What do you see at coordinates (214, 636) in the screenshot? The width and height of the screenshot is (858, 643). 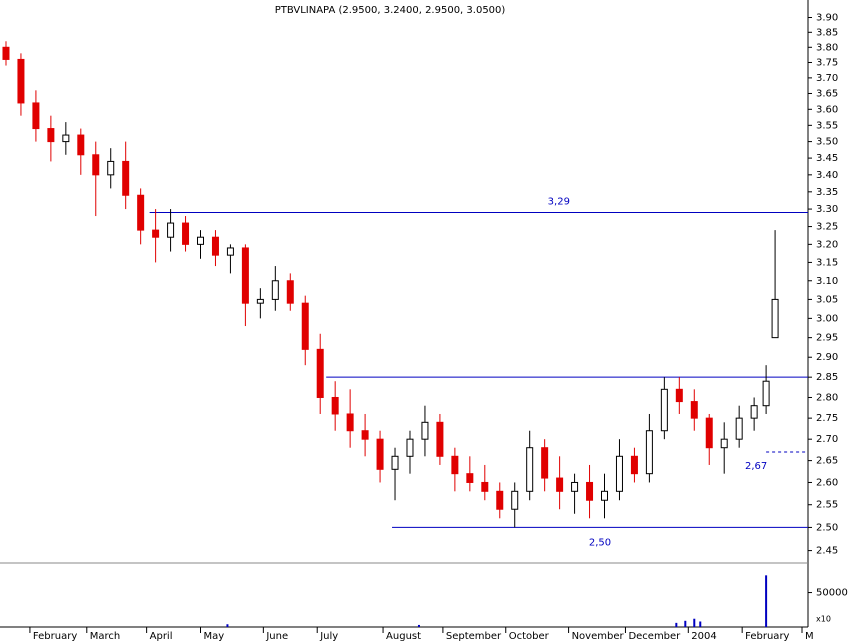 I see `x-tick-label: May` at bounding box center [214, 636].